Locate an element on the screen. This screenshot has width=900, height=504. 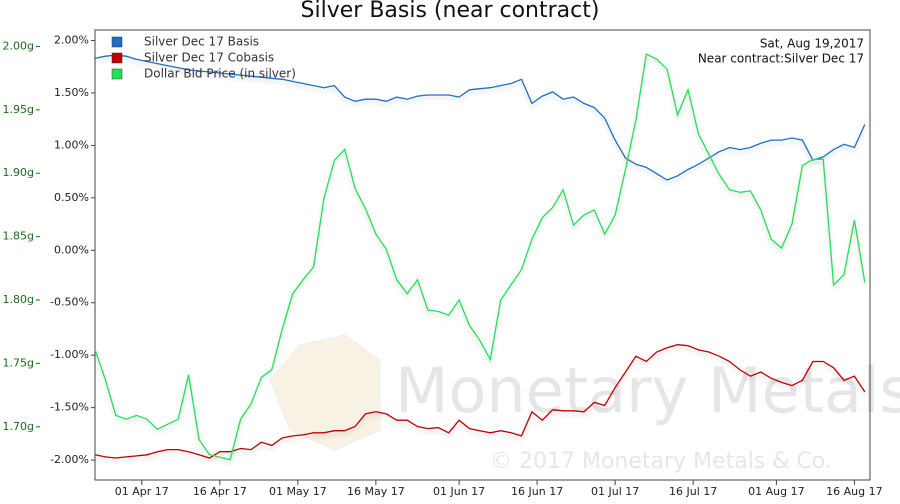
legend-label: Silver Dec 17 Cobasis is located at coordinates (209, 58).